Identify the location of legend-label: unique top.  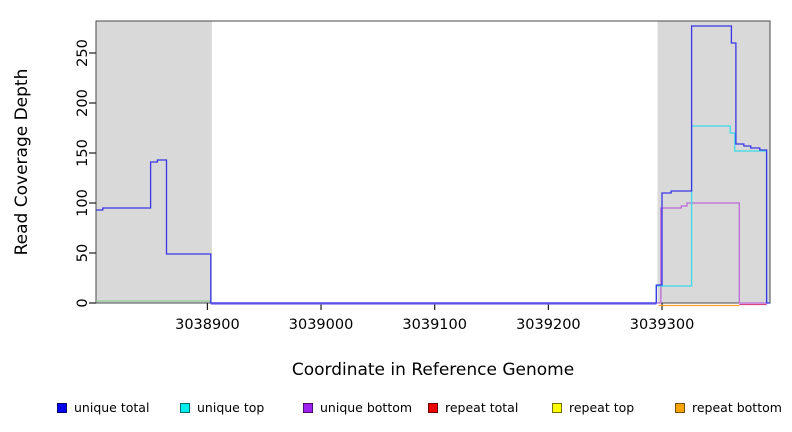
(231, 407).